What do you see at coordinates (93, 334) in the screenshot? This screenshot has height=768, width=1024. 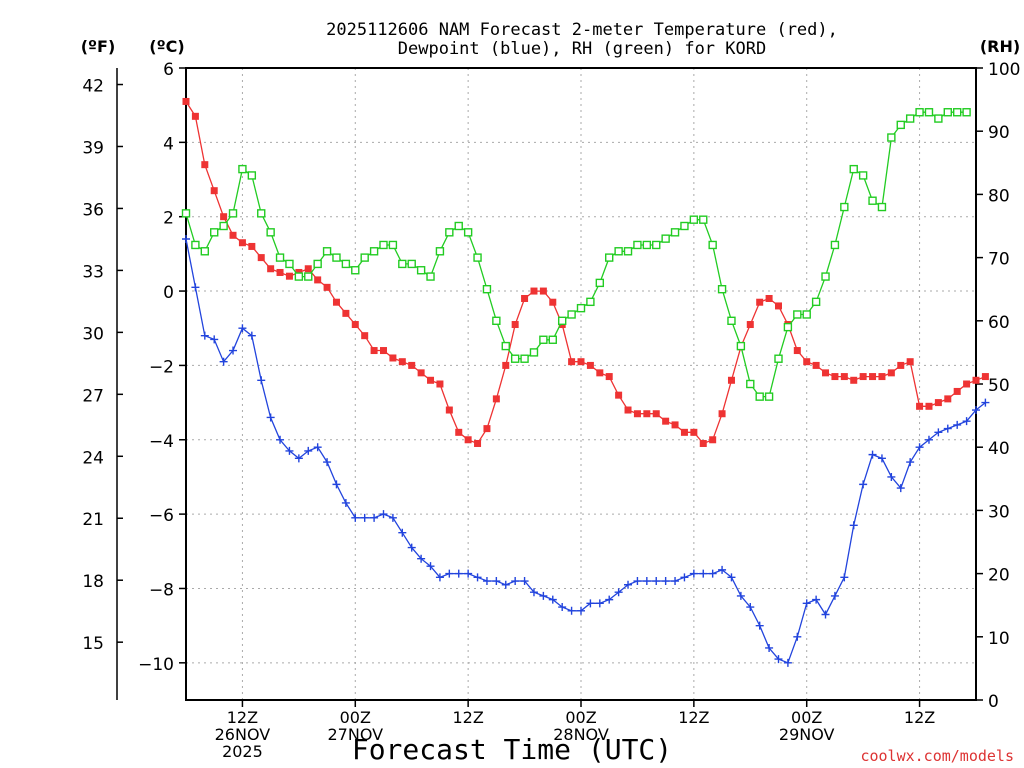 I see `fahrenheit-tick-label: 30` at bounding box center [93, 334].